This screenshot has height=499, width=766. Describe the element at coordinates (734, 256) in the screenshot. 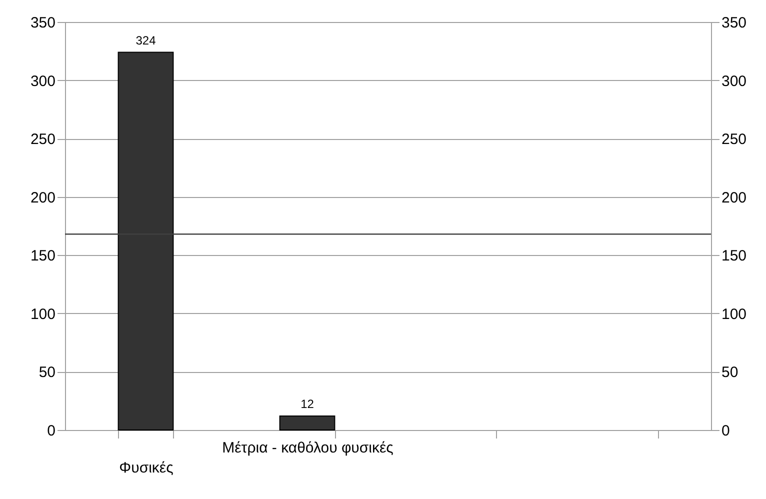

I see `y2-tick-label: 150` at that location.